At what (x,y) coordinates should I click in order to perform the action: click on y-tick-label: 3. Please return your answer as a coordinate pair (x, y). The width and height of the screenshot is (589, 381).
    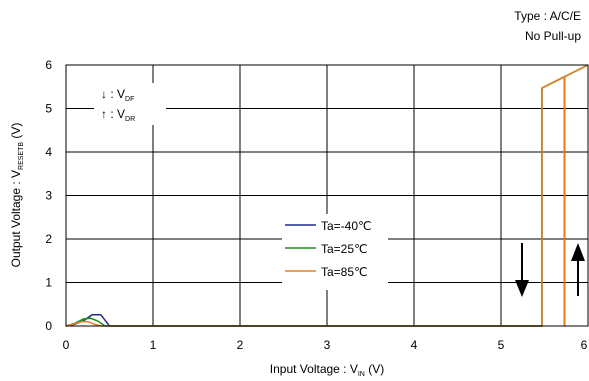
    Looking at the image, I should click on (48, 196).